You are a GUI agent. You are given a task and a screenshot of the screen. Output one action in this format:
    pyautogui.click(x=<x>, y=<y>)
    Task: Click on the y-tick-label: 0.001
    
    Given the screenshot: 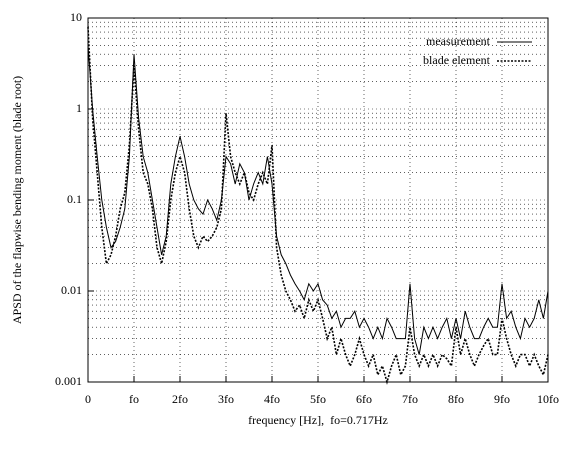 What is the action you would take?
    pyautogui.click(x=68, y=381)
    